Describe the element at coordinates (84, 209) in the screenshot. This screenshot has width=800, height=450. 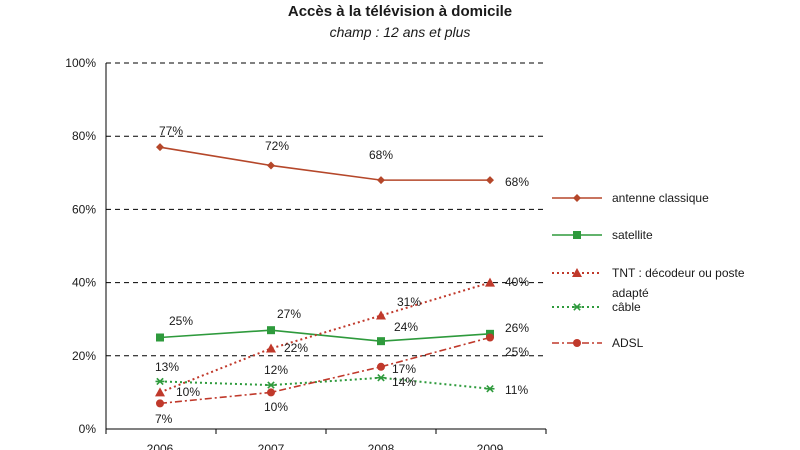
I see `y-tick-label: 60%` at that location.